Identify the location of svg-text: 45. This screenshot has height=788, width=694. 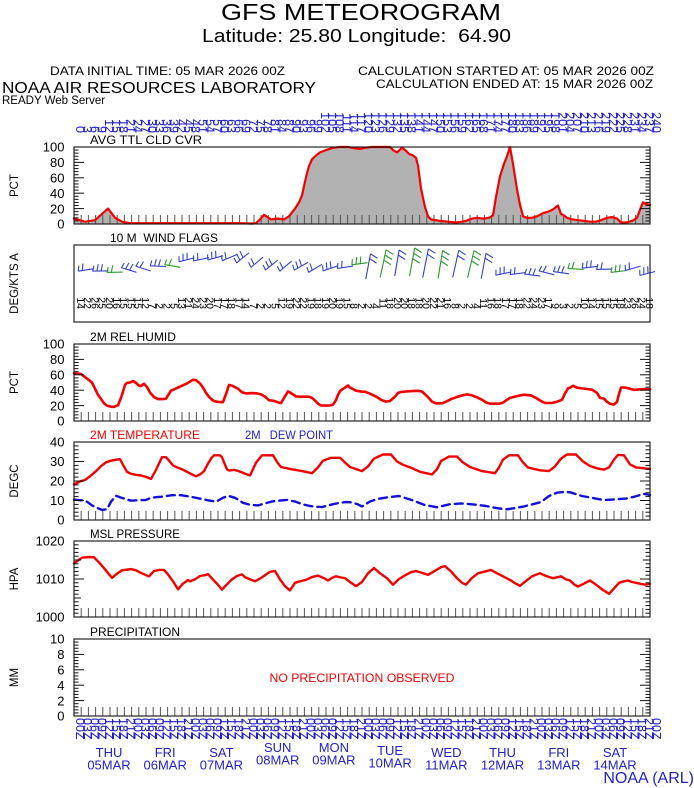
(188, 126).